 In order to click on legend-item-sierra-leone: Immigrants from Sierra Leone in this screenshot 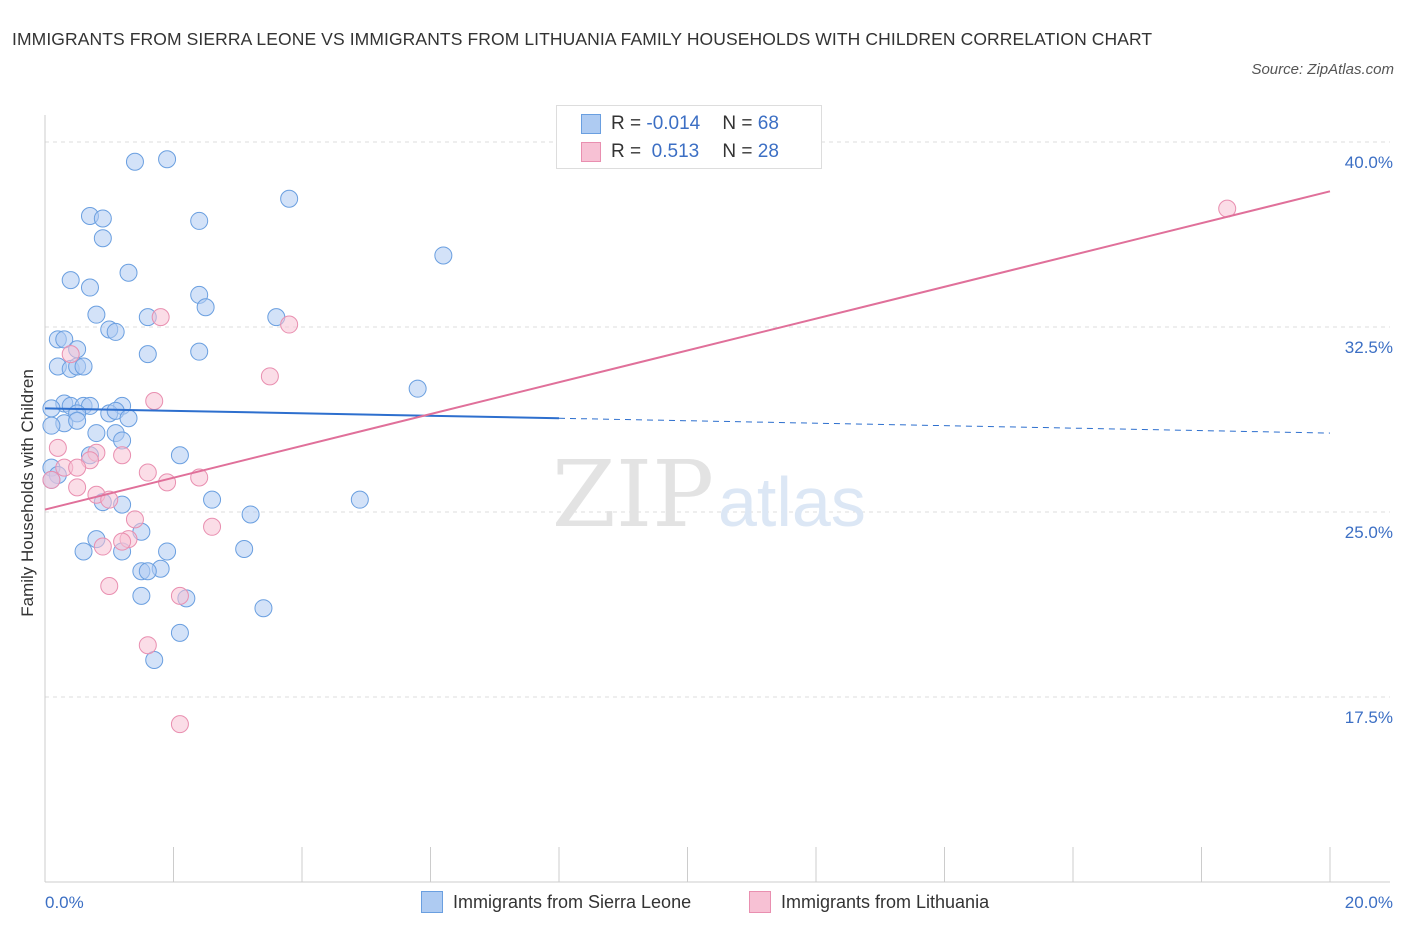, I will do `click(556, 902)`.